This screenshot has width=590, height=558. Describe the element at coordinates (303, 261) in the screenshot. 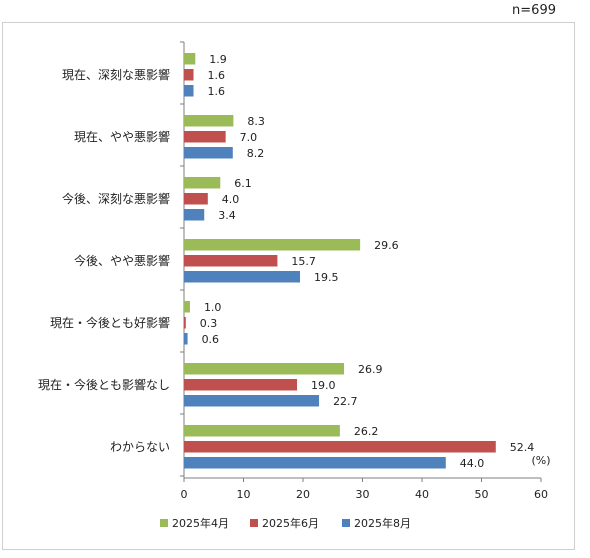

I see `value-label: 15.7` at that location.